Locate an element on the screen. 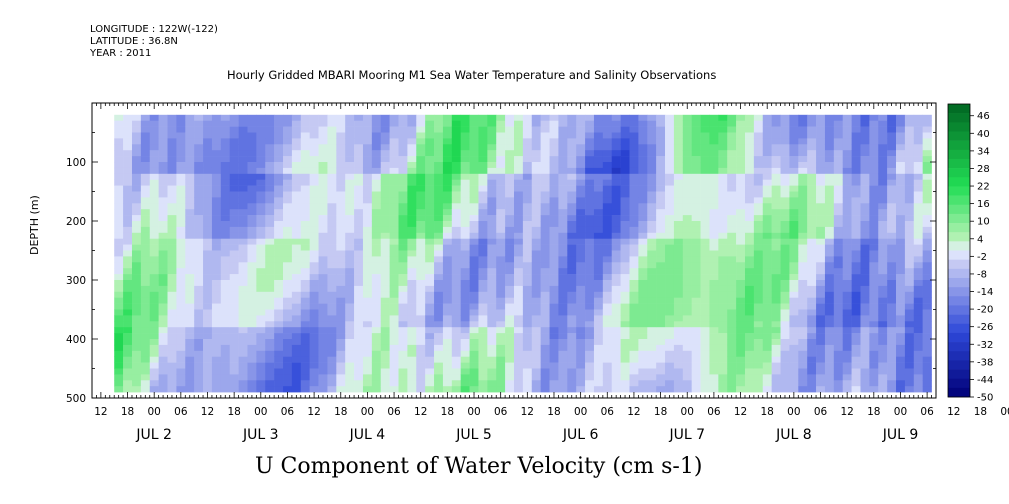 The image size is (1009, 504). colorbar-label: -38 is located at coordinates (985, 362).